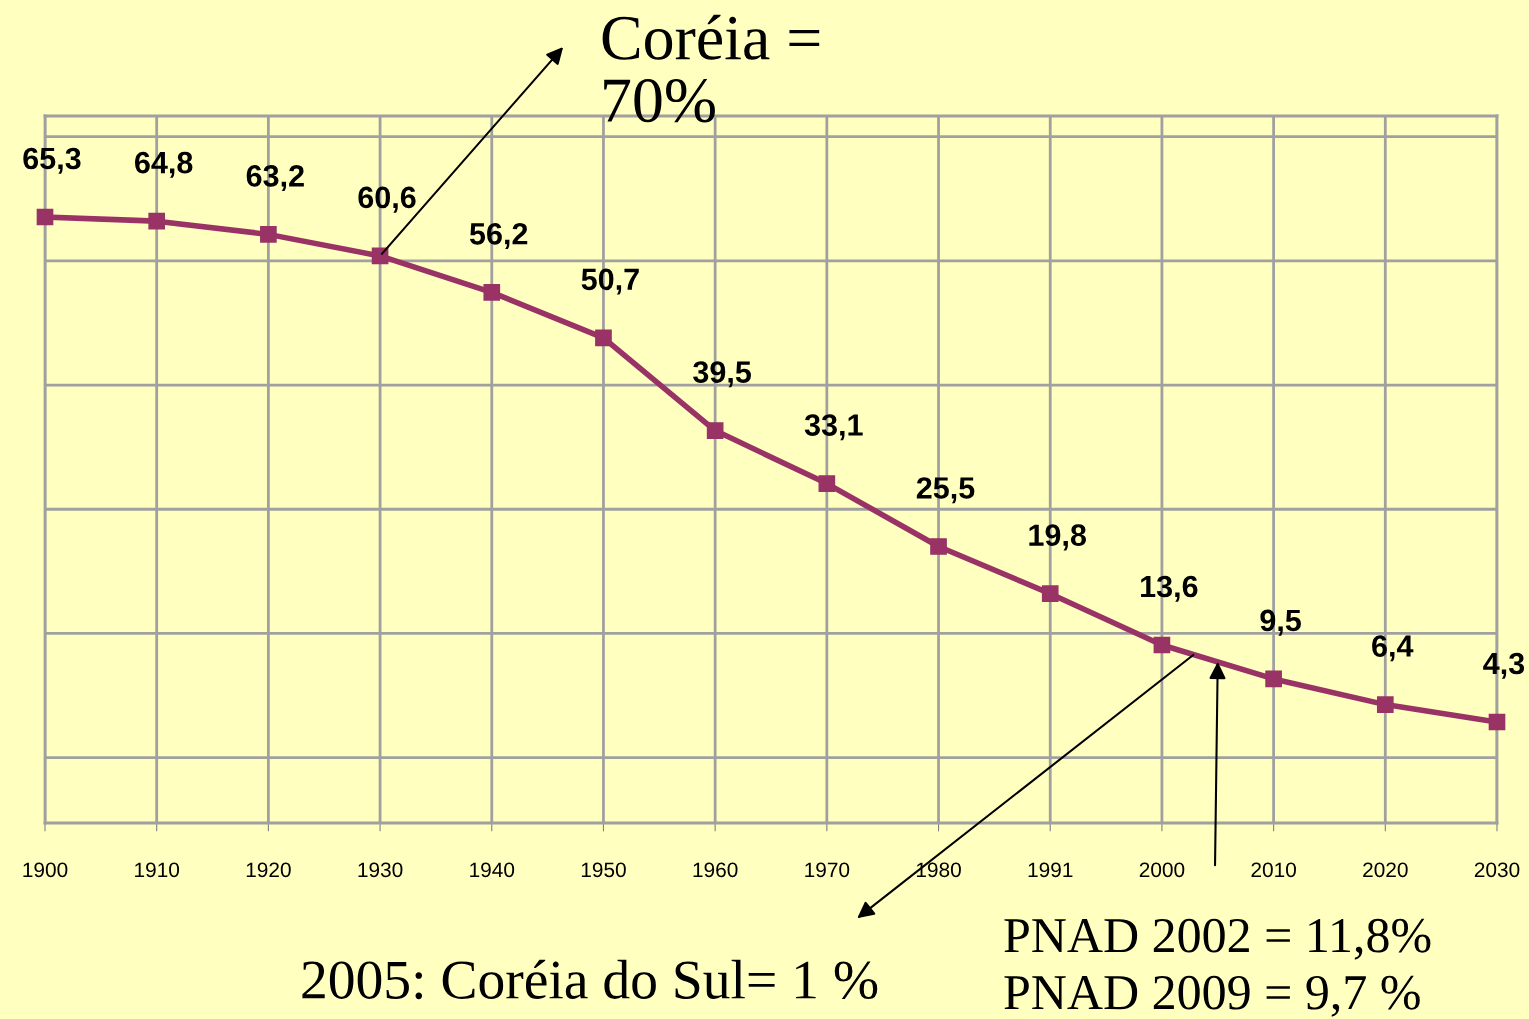 Image resolution: width=1529 pixels, height=1019 pixels. Describe the element at coordinates (1504, 665) in the screenshot. I see `data-label: 4,3` at that location.